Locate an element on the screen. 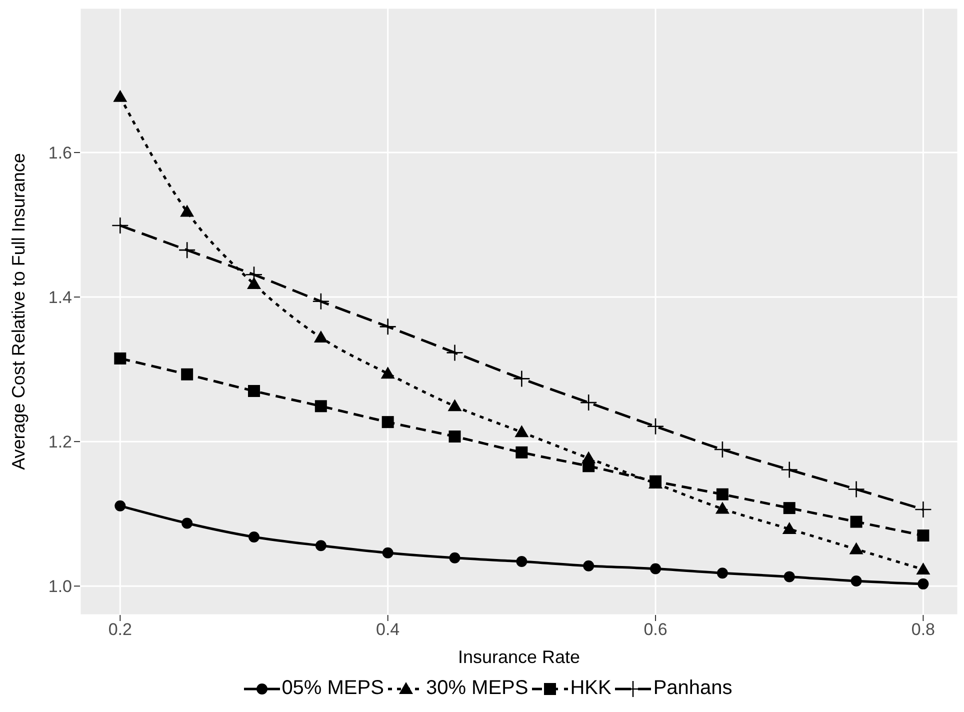  legend-label: Panhans is located at coordinates (692, 688).